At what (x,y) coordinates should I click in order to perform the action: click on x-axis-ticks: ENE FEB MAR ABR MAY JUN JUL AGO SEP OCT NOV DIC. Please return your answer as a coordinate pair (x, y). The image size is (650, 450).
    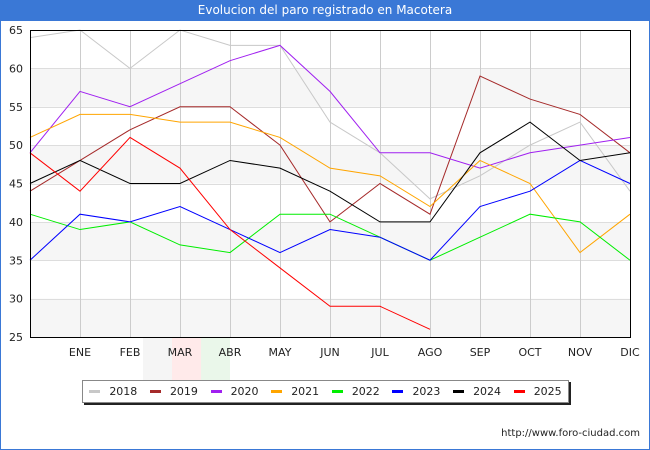
    Looking at the image, I should click on (354, 352).